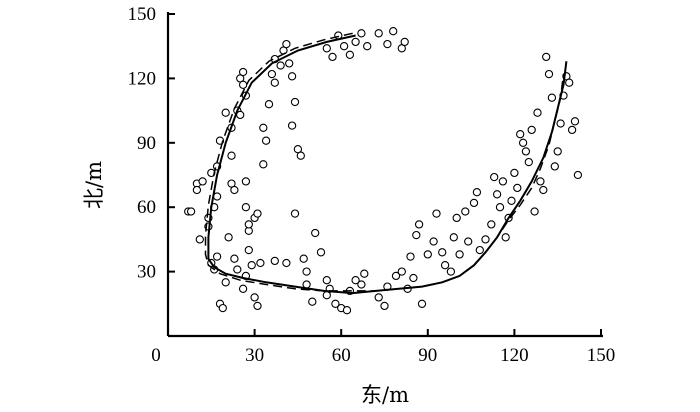 Image resolution: width=700 pixels, height=412 pixels. Describe the element at coordinates (146, 272) in the screenshot. I see `y-tick-label: 30` at that location.